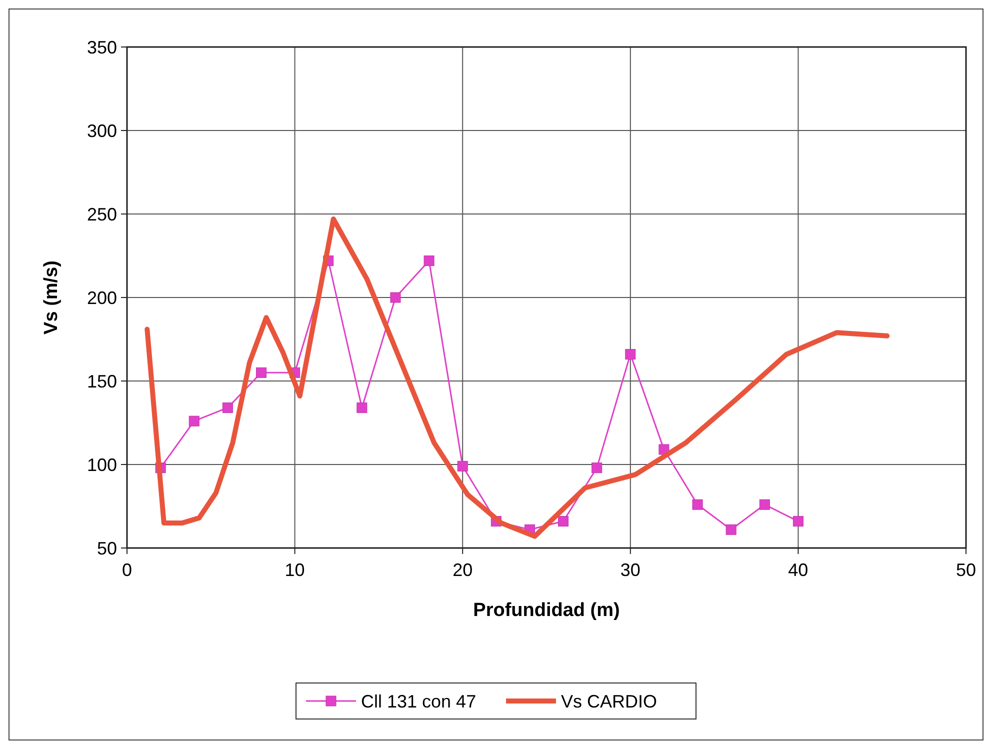 The image size is (992, 749). Describe the element at coordinates (294, 570) in the screenshot. I see `x-tick-label: 10` at that location.